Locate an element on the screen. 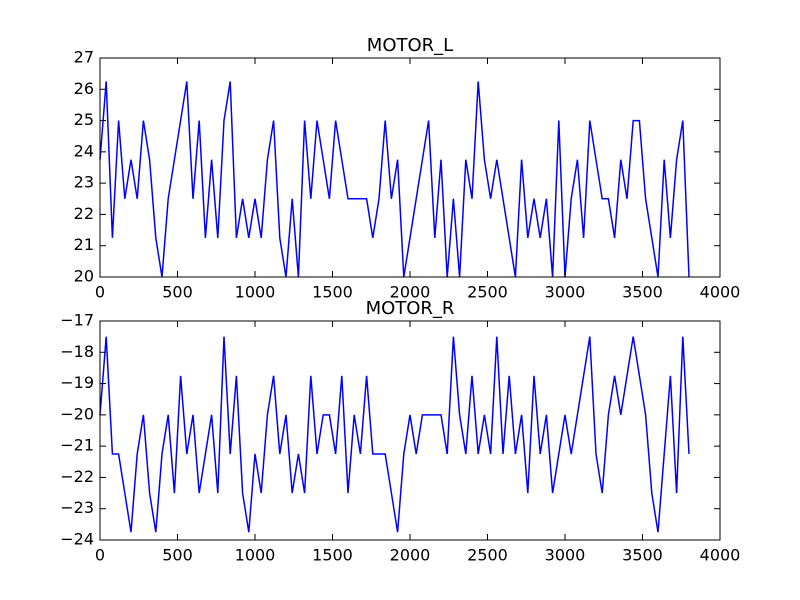  y-tick-label: −17 is located at coordinates (77, 320).